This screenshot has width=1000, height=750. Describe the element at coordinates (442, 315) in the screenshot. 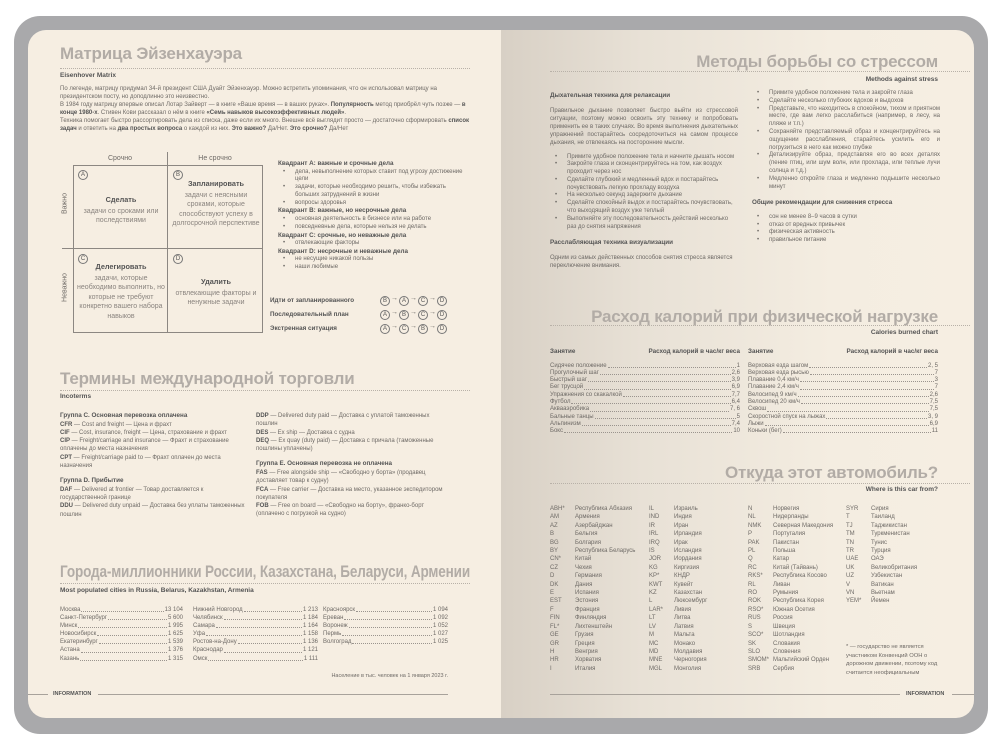

I see `quadrant-letter-icon: D` at that location.